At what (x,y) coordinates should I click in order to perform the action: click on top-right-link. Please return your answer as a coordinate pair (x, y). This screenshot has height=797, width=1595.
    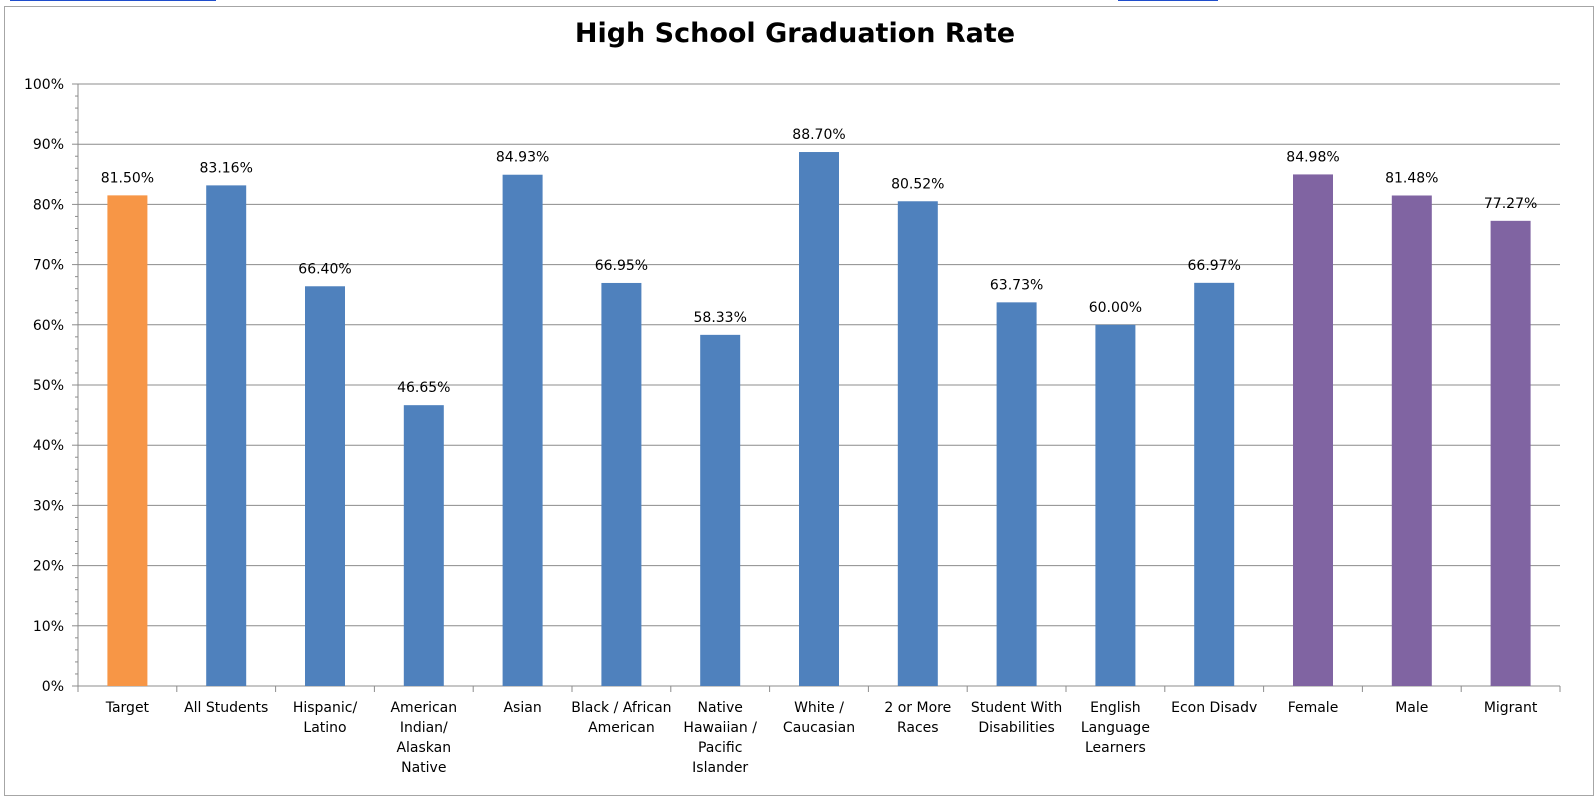
    Looking at the image, I should click on (1168, 0).